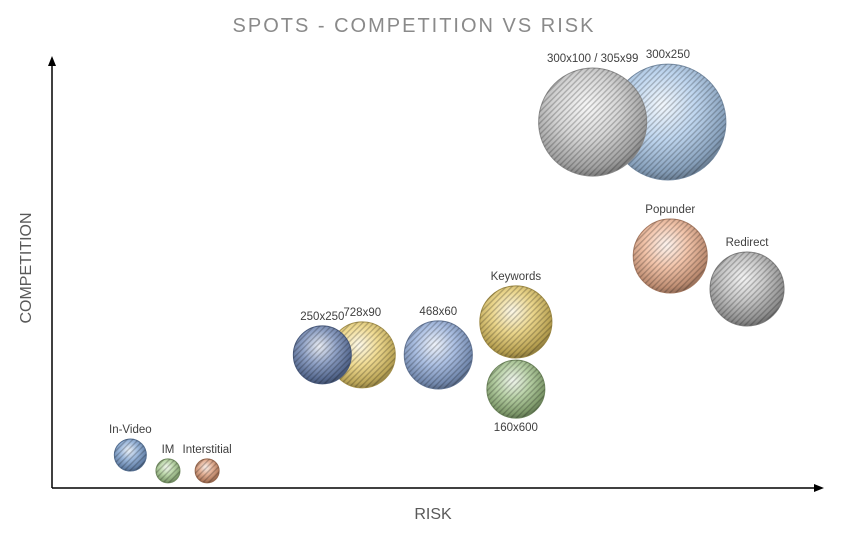  I want to click on bubble-label: In-Video, so click(130, 430).